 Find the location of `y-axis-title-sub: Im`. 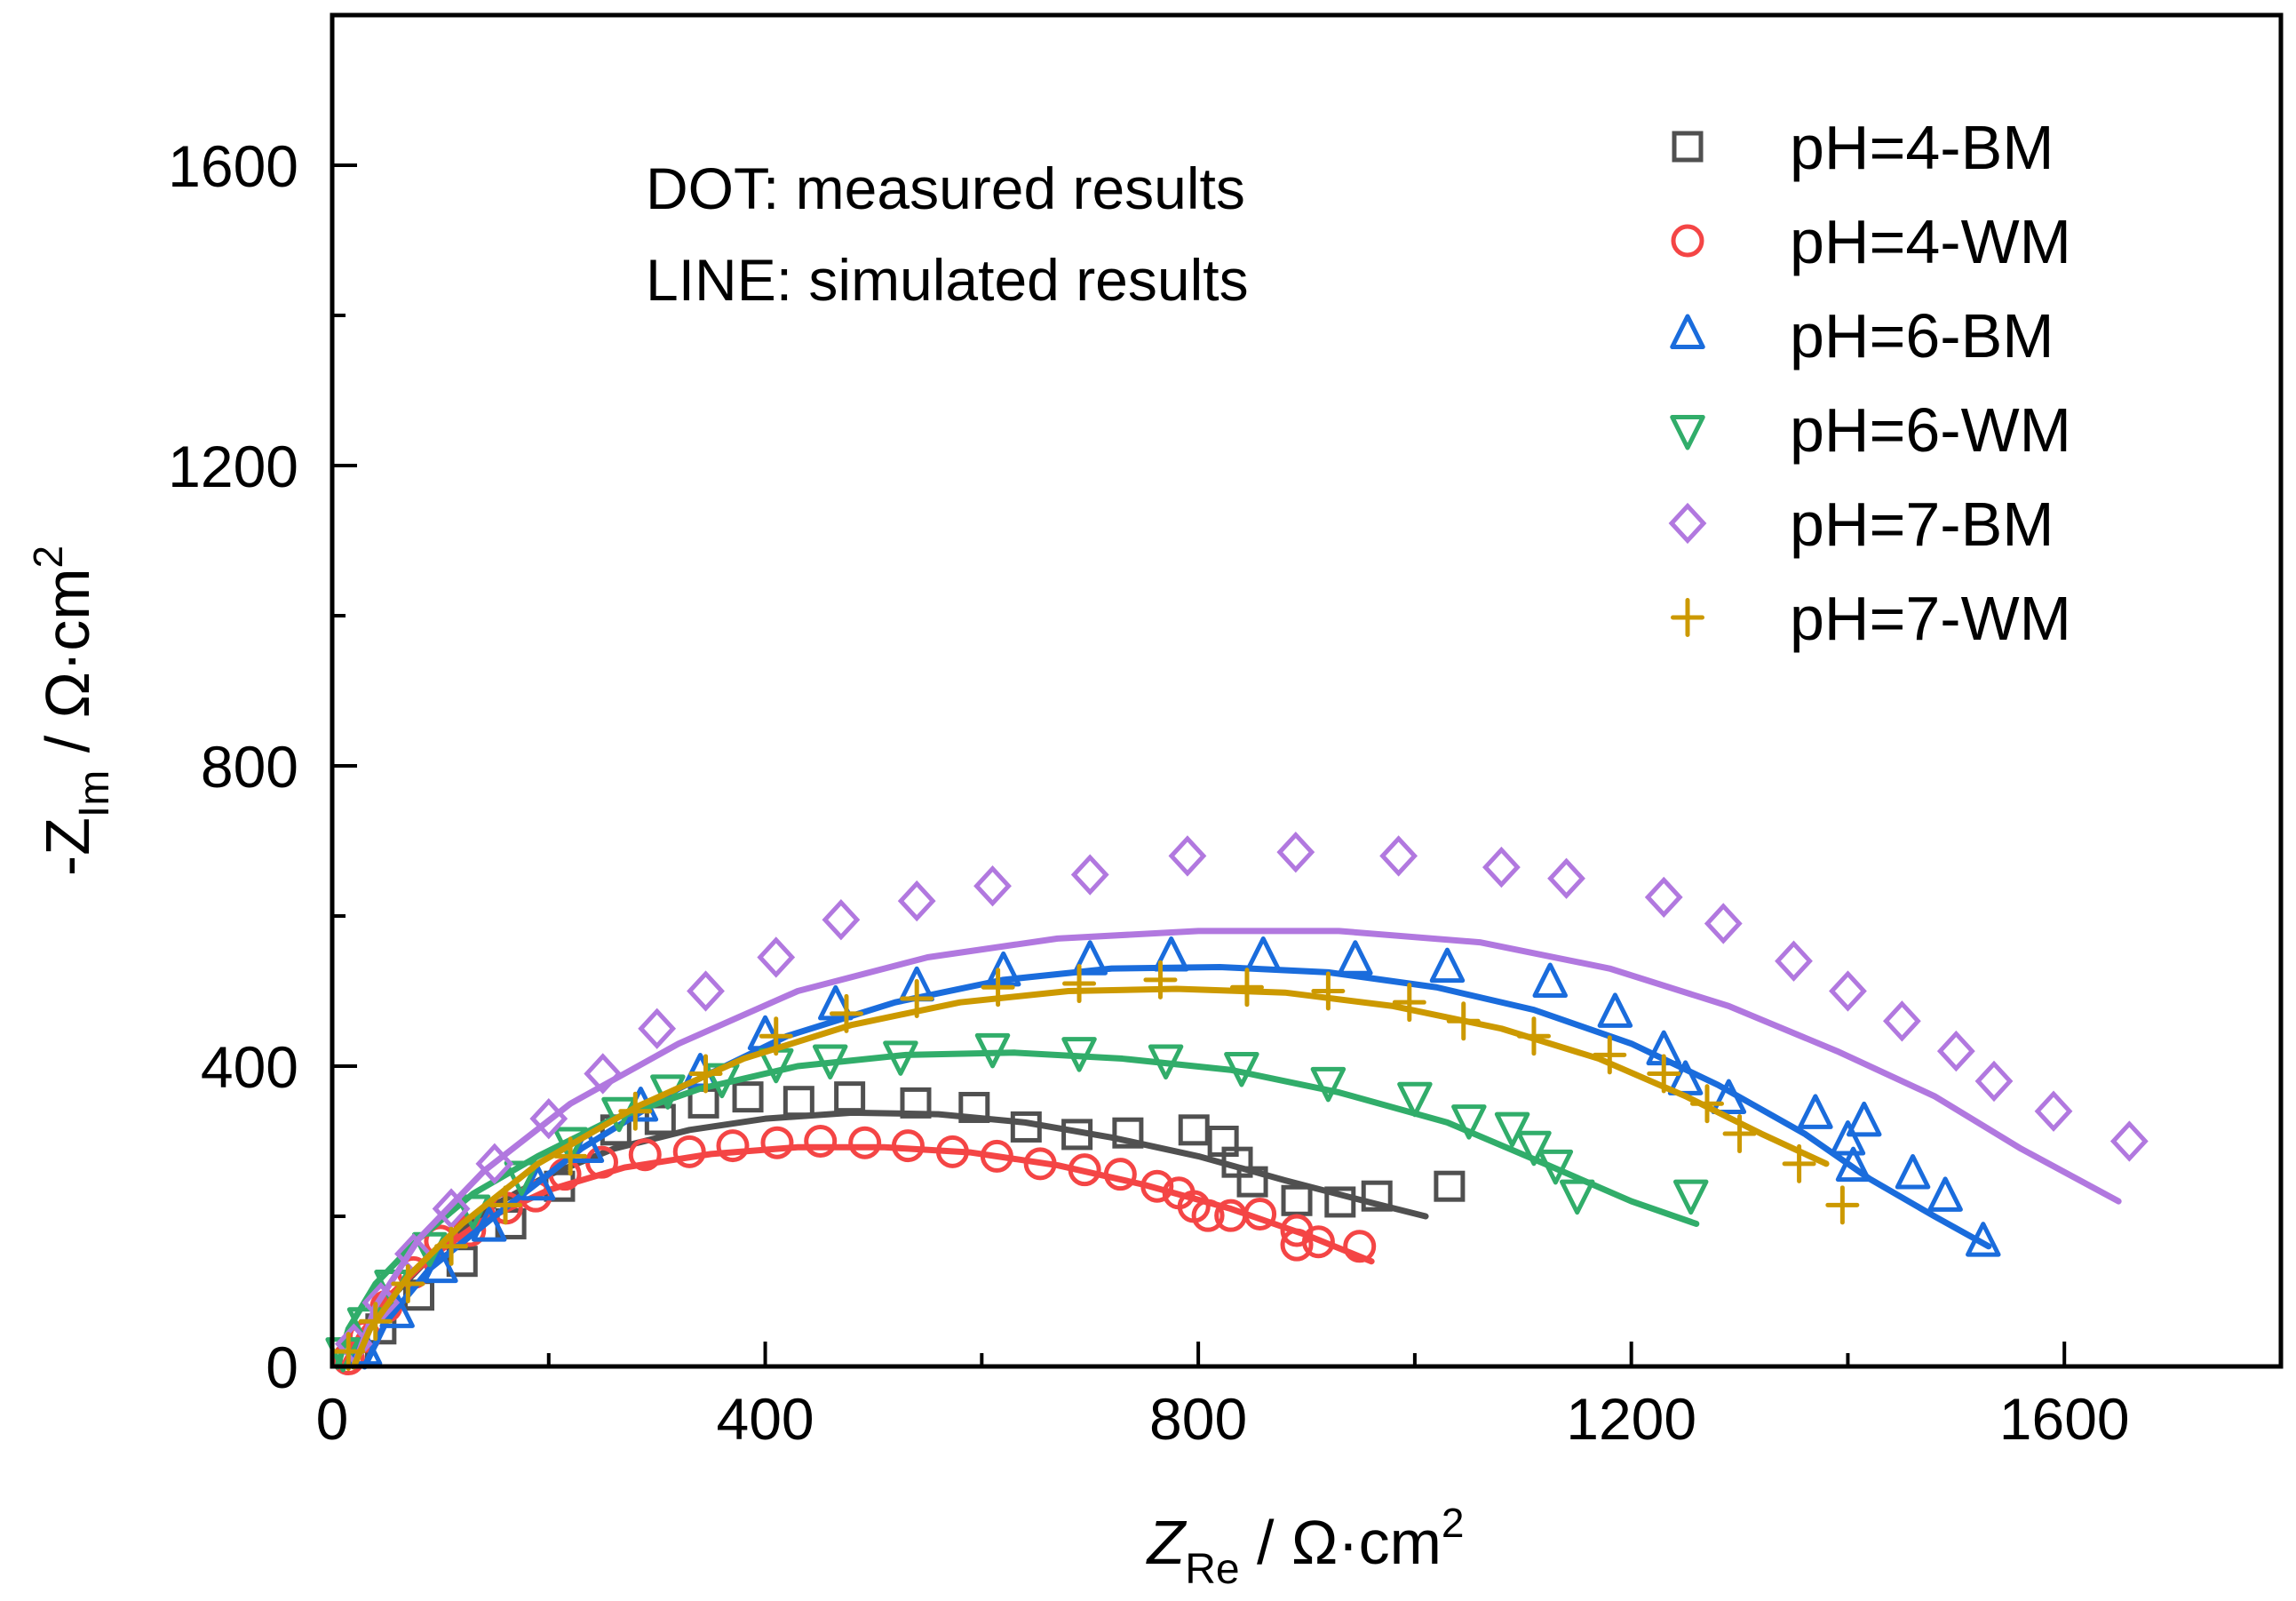

y-axis-title-sub: Im is located at coordinates (94, 793).